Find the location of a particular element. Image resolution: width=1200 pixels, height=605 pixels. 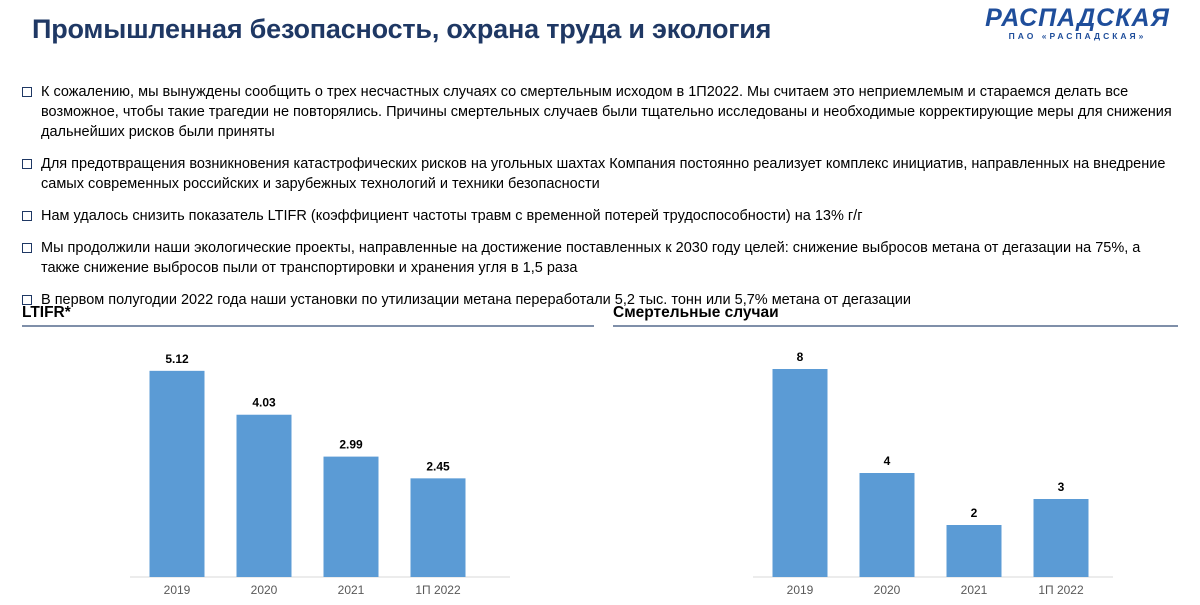

bar-value-label: 2 is located at coordinates (974, 513).